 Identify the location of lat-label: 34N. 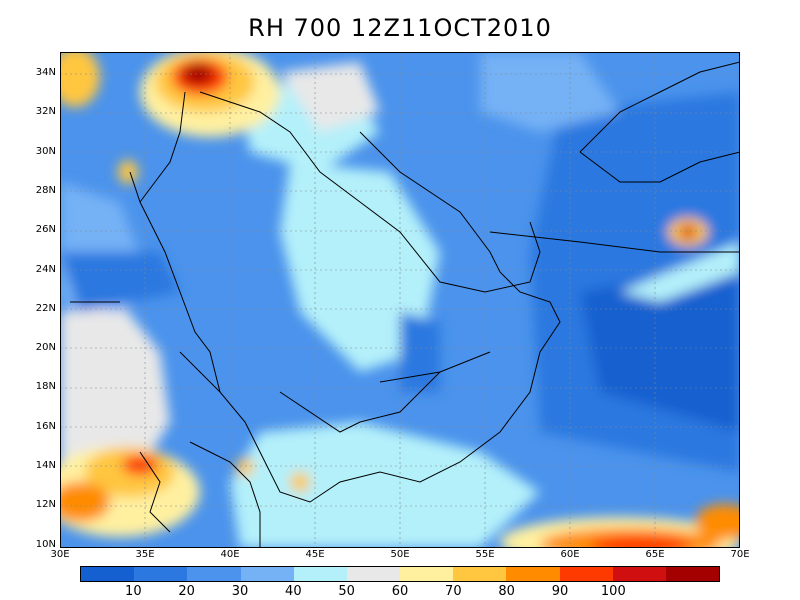
(45, 72).